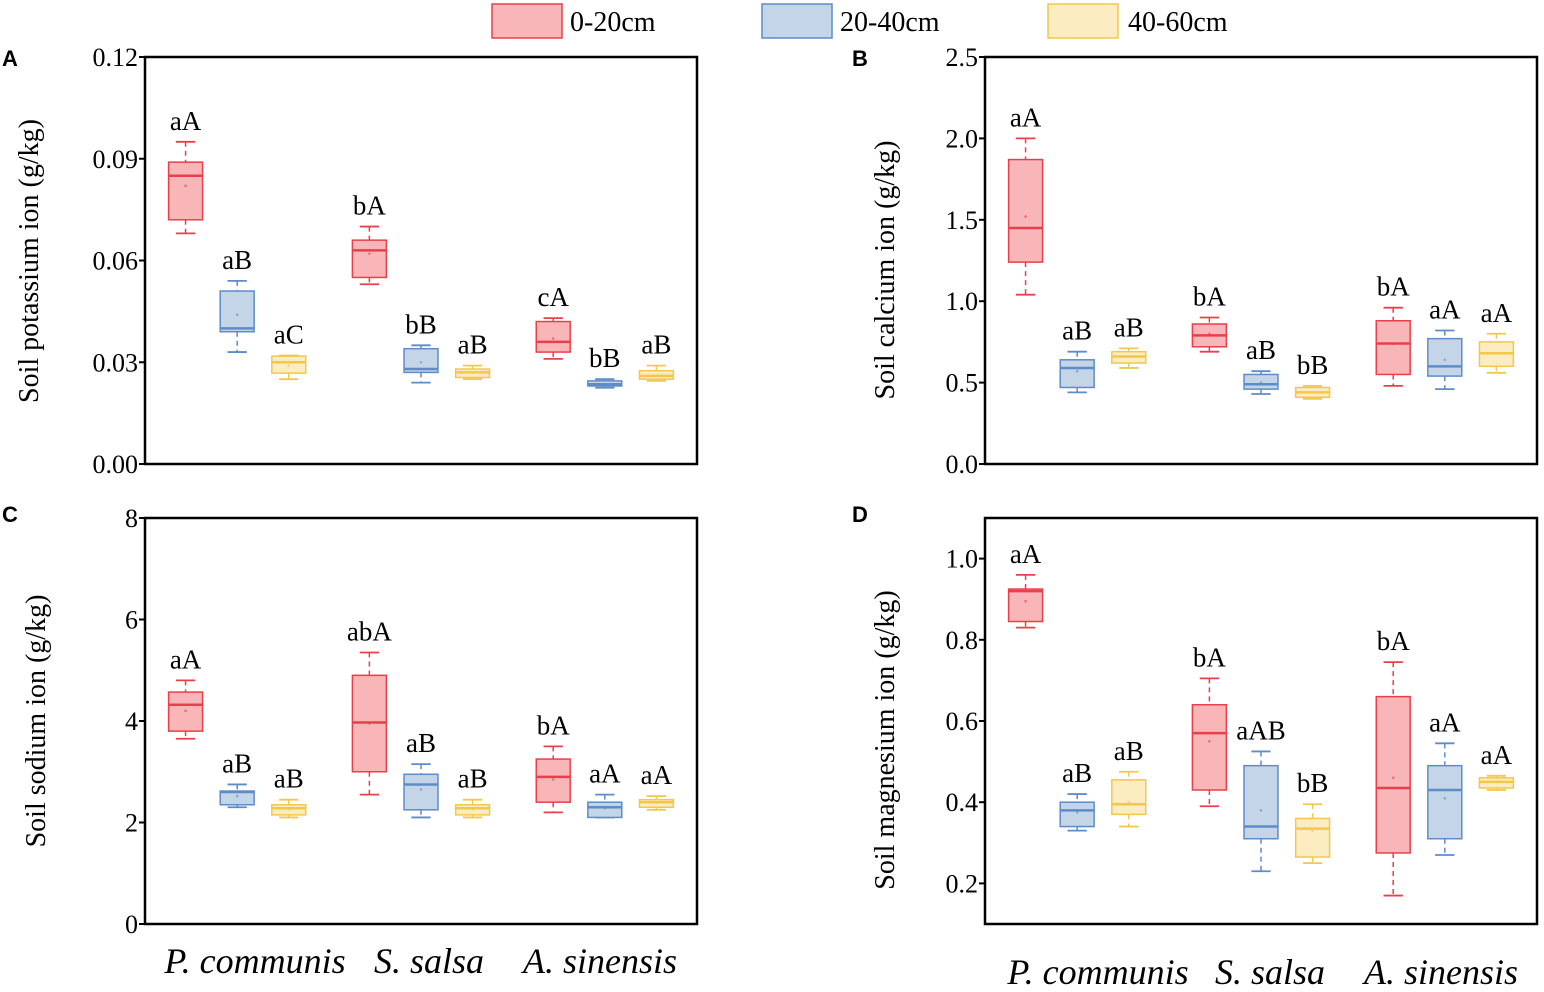 The image size is (1544, 992). I want to click on legend-swatch-40-60cm, so click(1083, 21).